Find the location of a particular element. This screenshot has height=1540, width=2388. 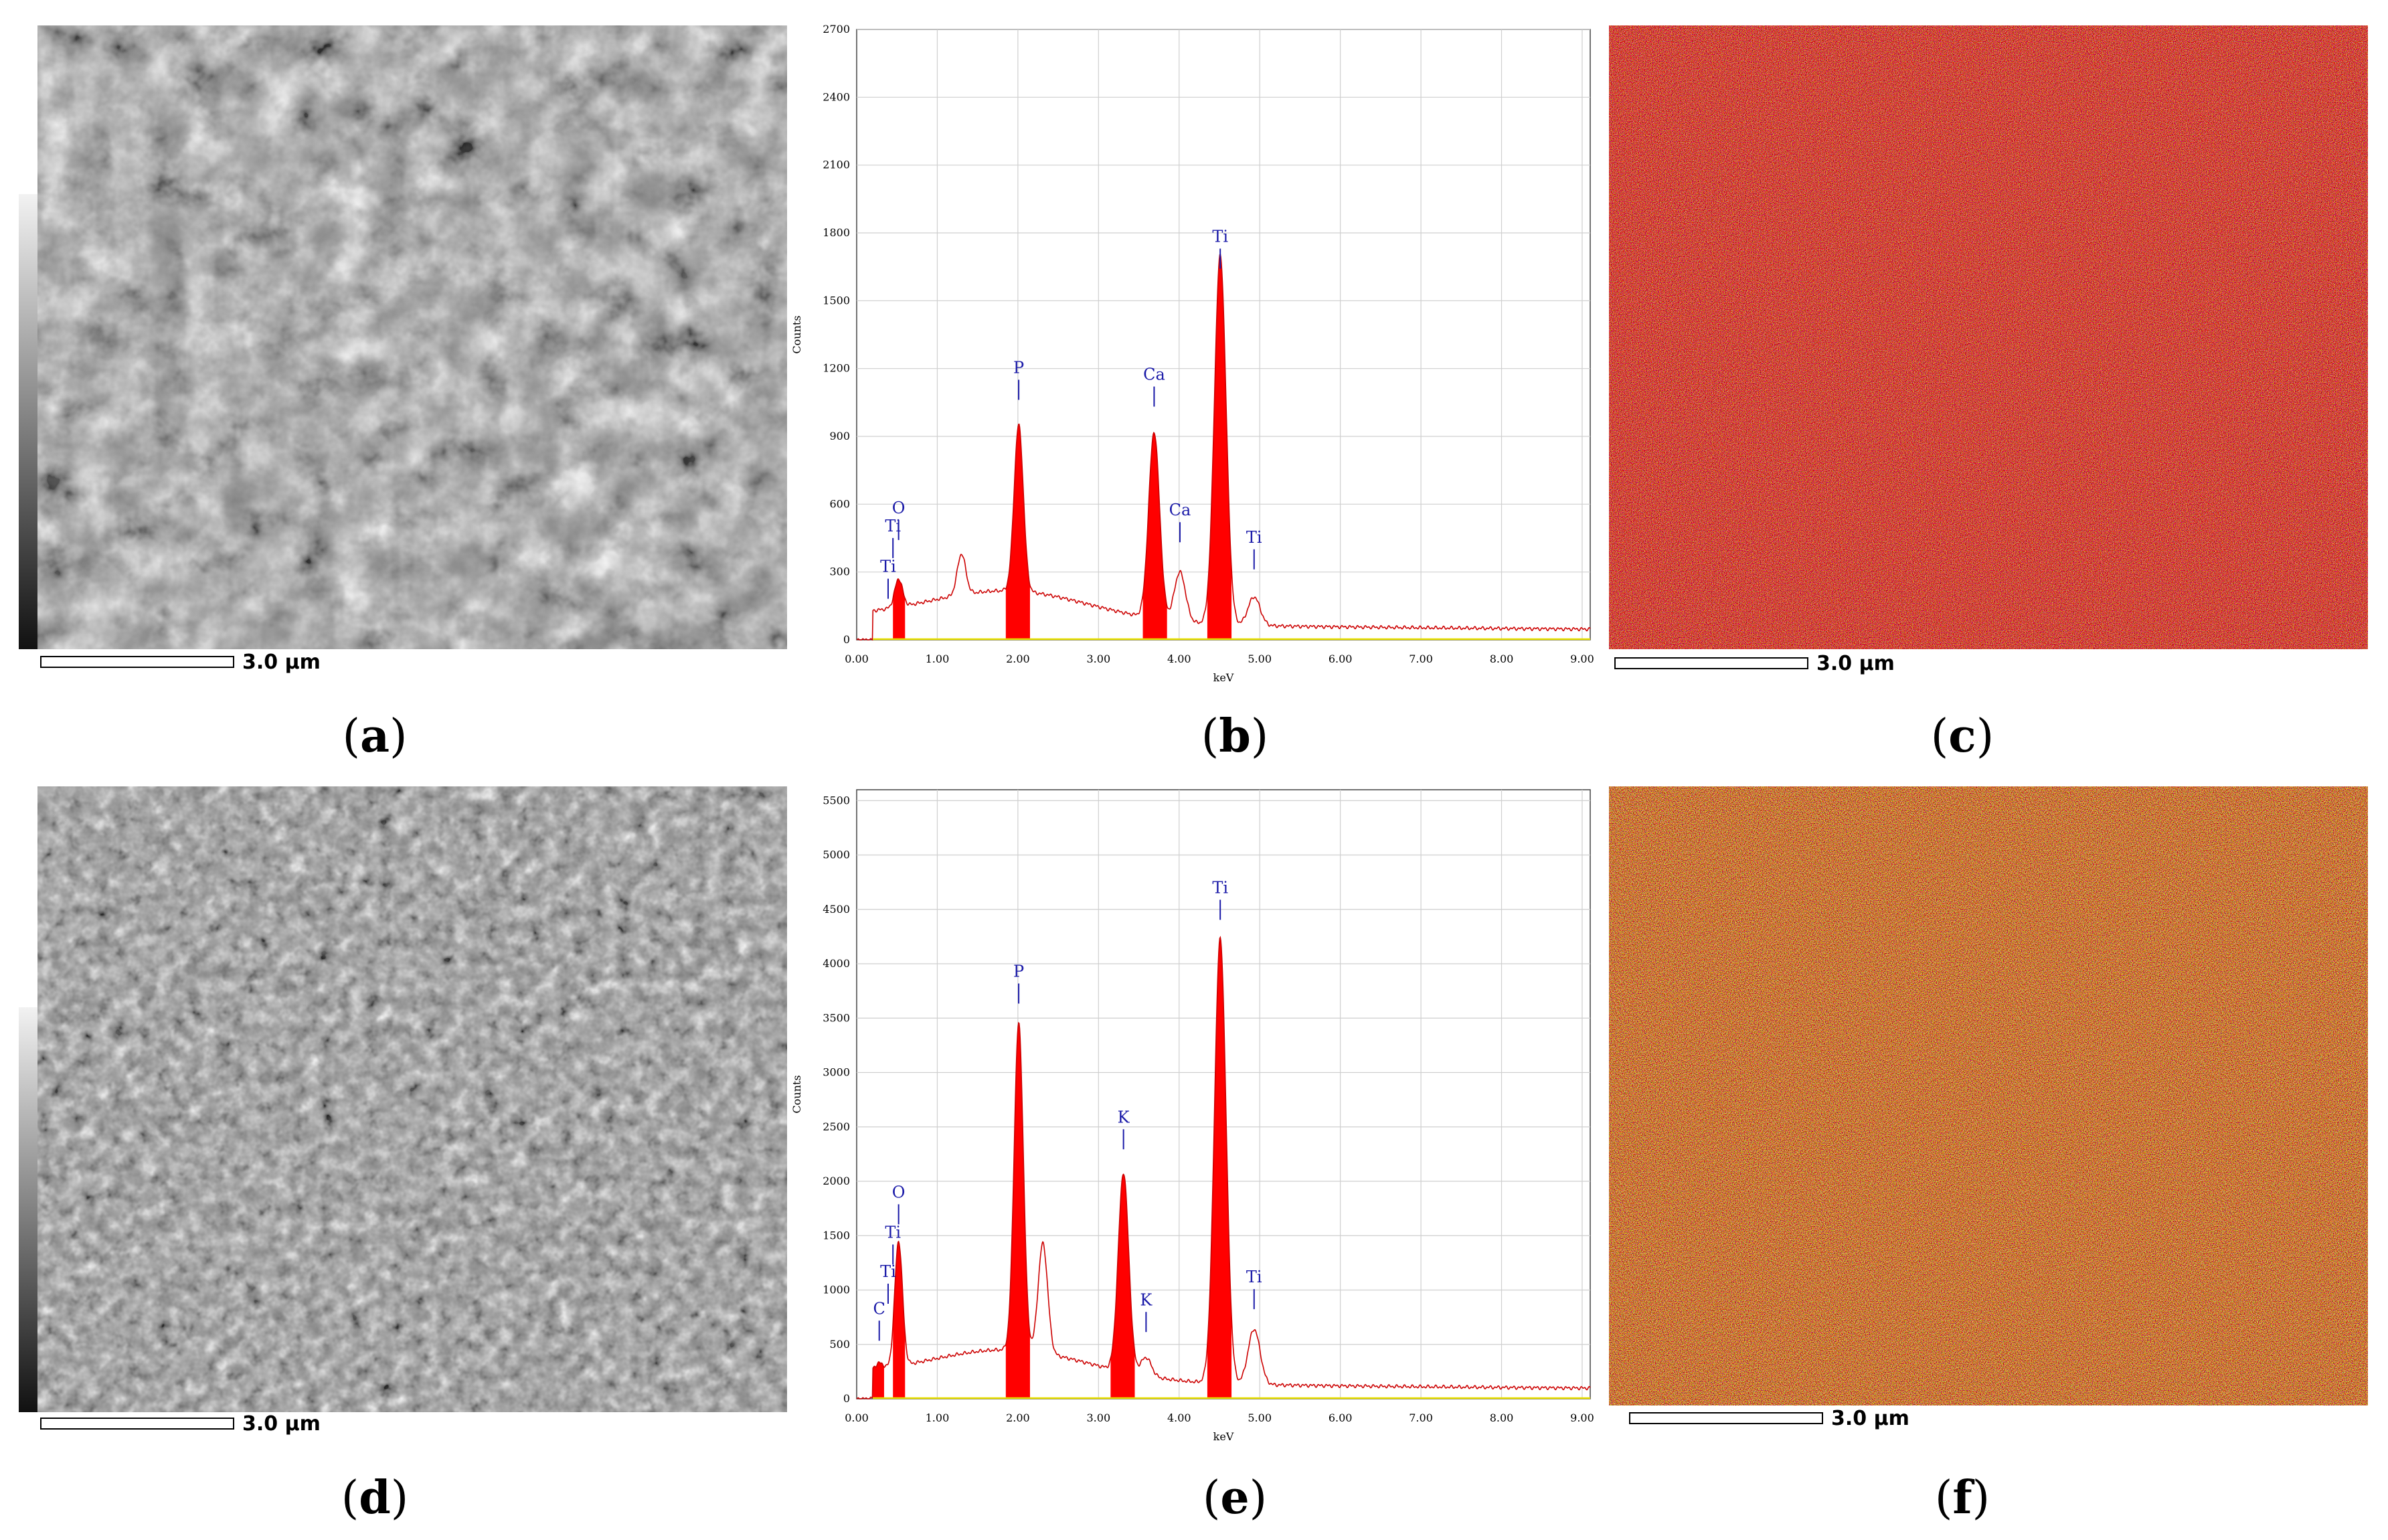

y-tick-label: 1000 is located at coordinates (836, 1290).